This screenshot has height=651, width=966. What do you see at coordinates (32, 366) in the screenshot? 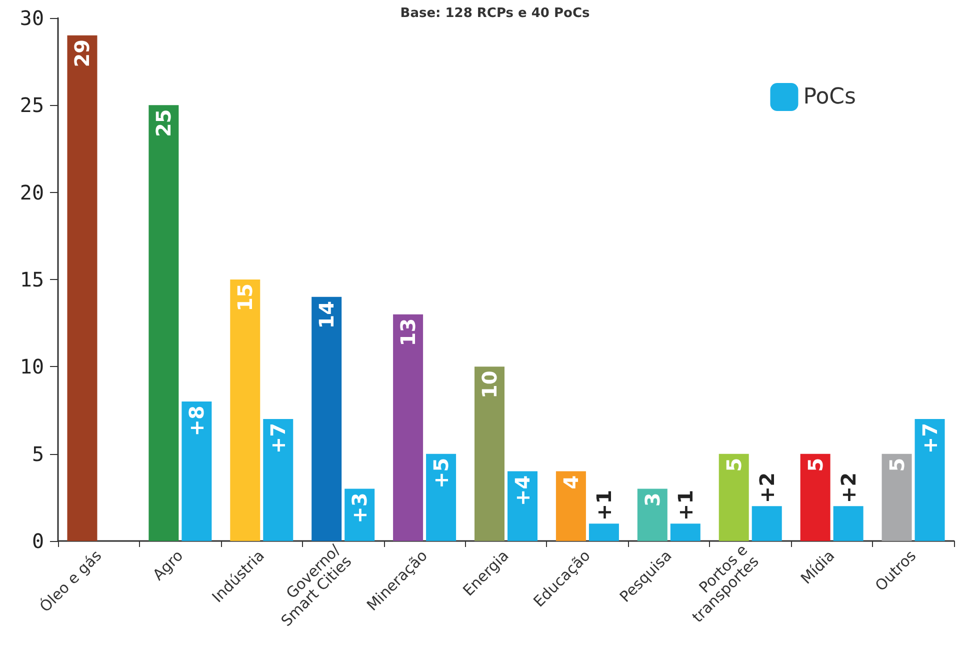
I see `y-tick-label: 10` at bounding box center [32, 366].